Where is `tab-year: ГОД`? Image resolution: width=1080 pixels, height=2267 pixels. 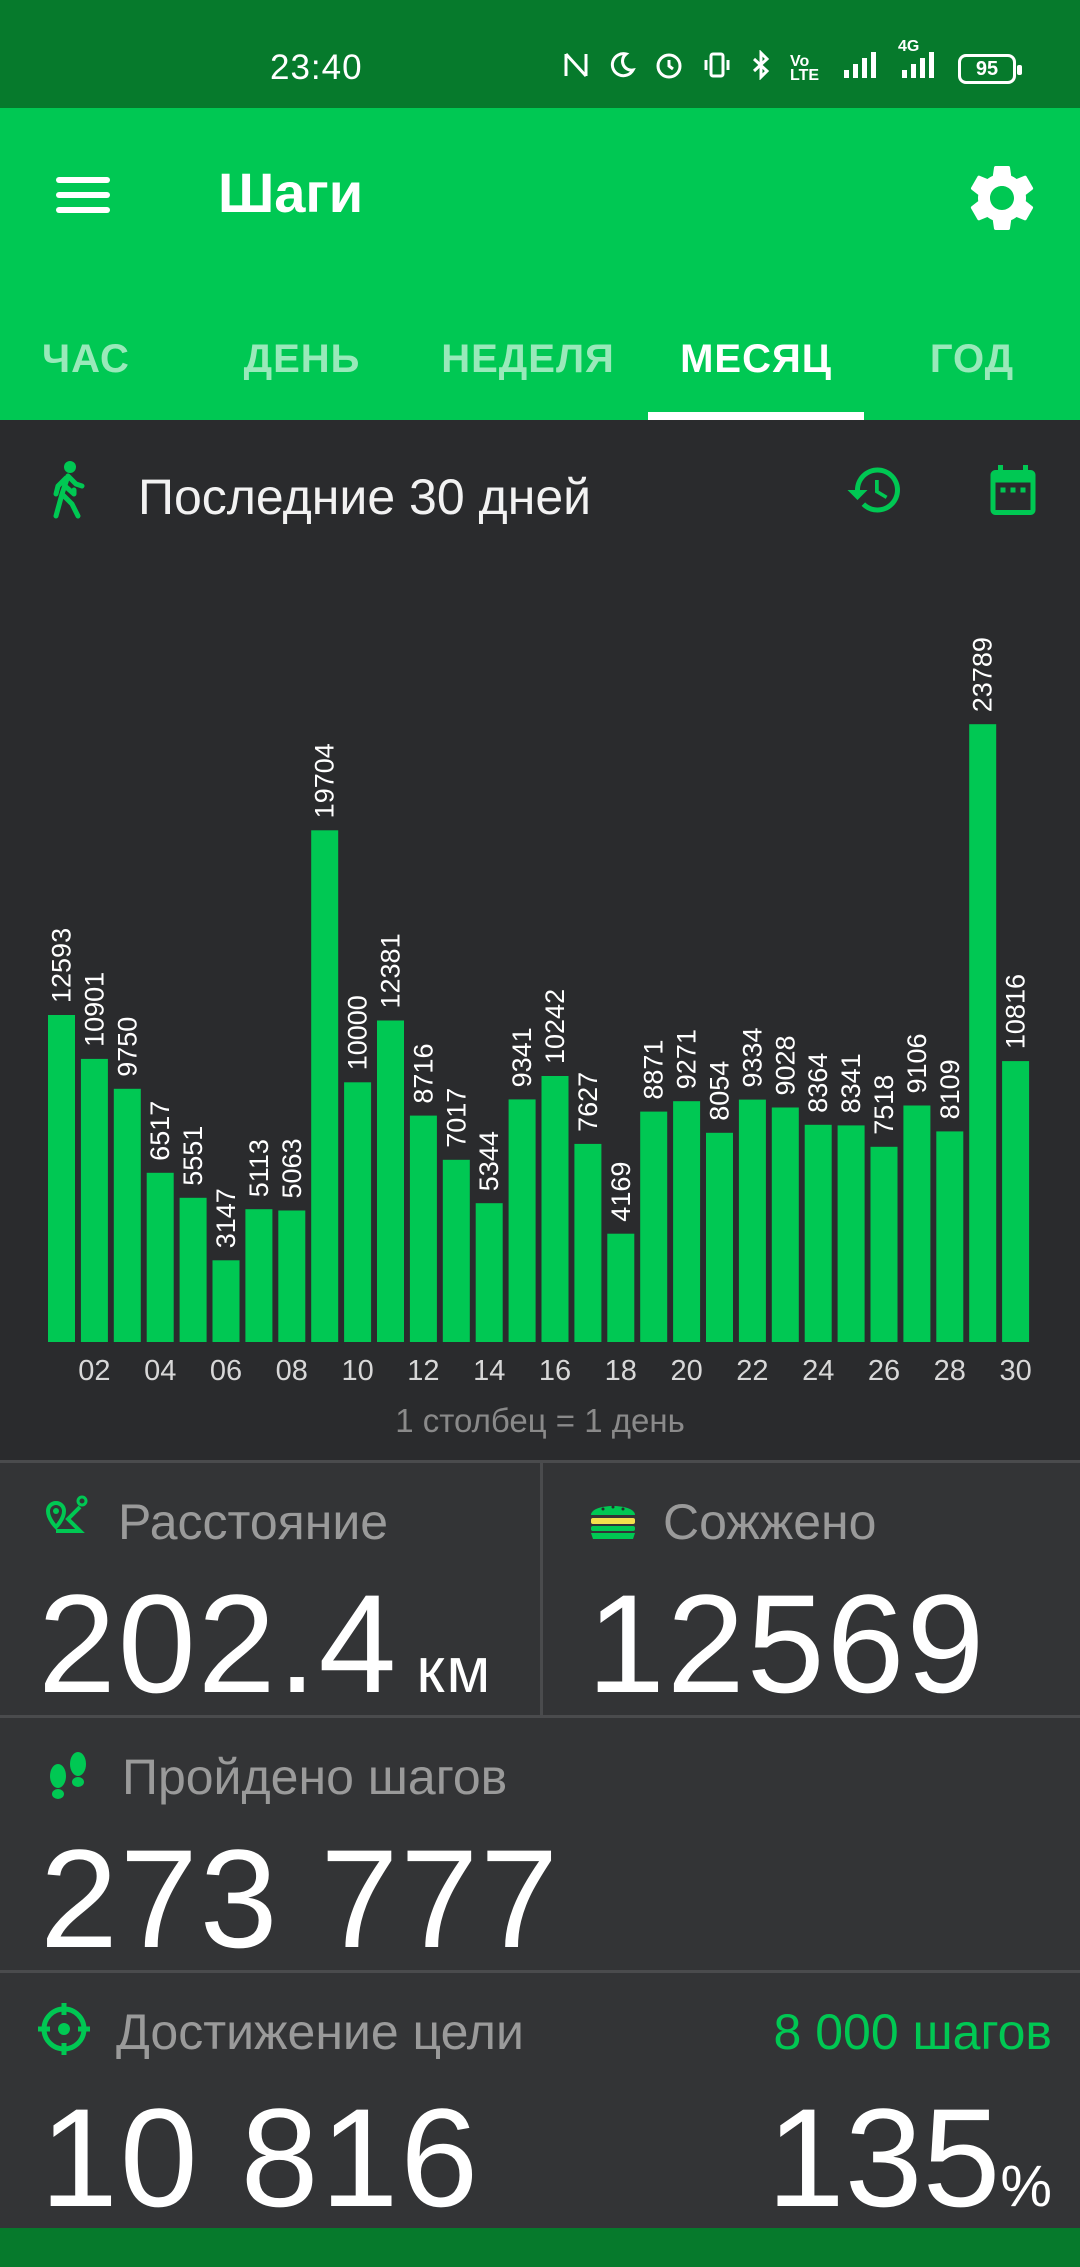
tab-year: ГОД is located at coordinates (972, 358).